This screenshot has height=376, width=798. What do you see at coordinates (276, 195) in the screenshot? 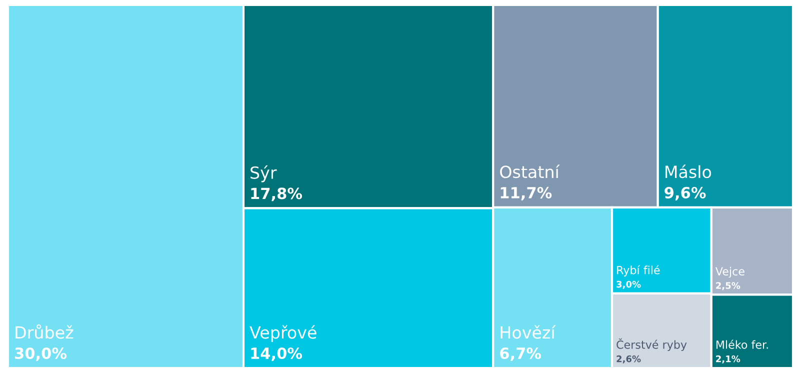
I see `data-label: 17,8%` at bounding box center [276, 195].